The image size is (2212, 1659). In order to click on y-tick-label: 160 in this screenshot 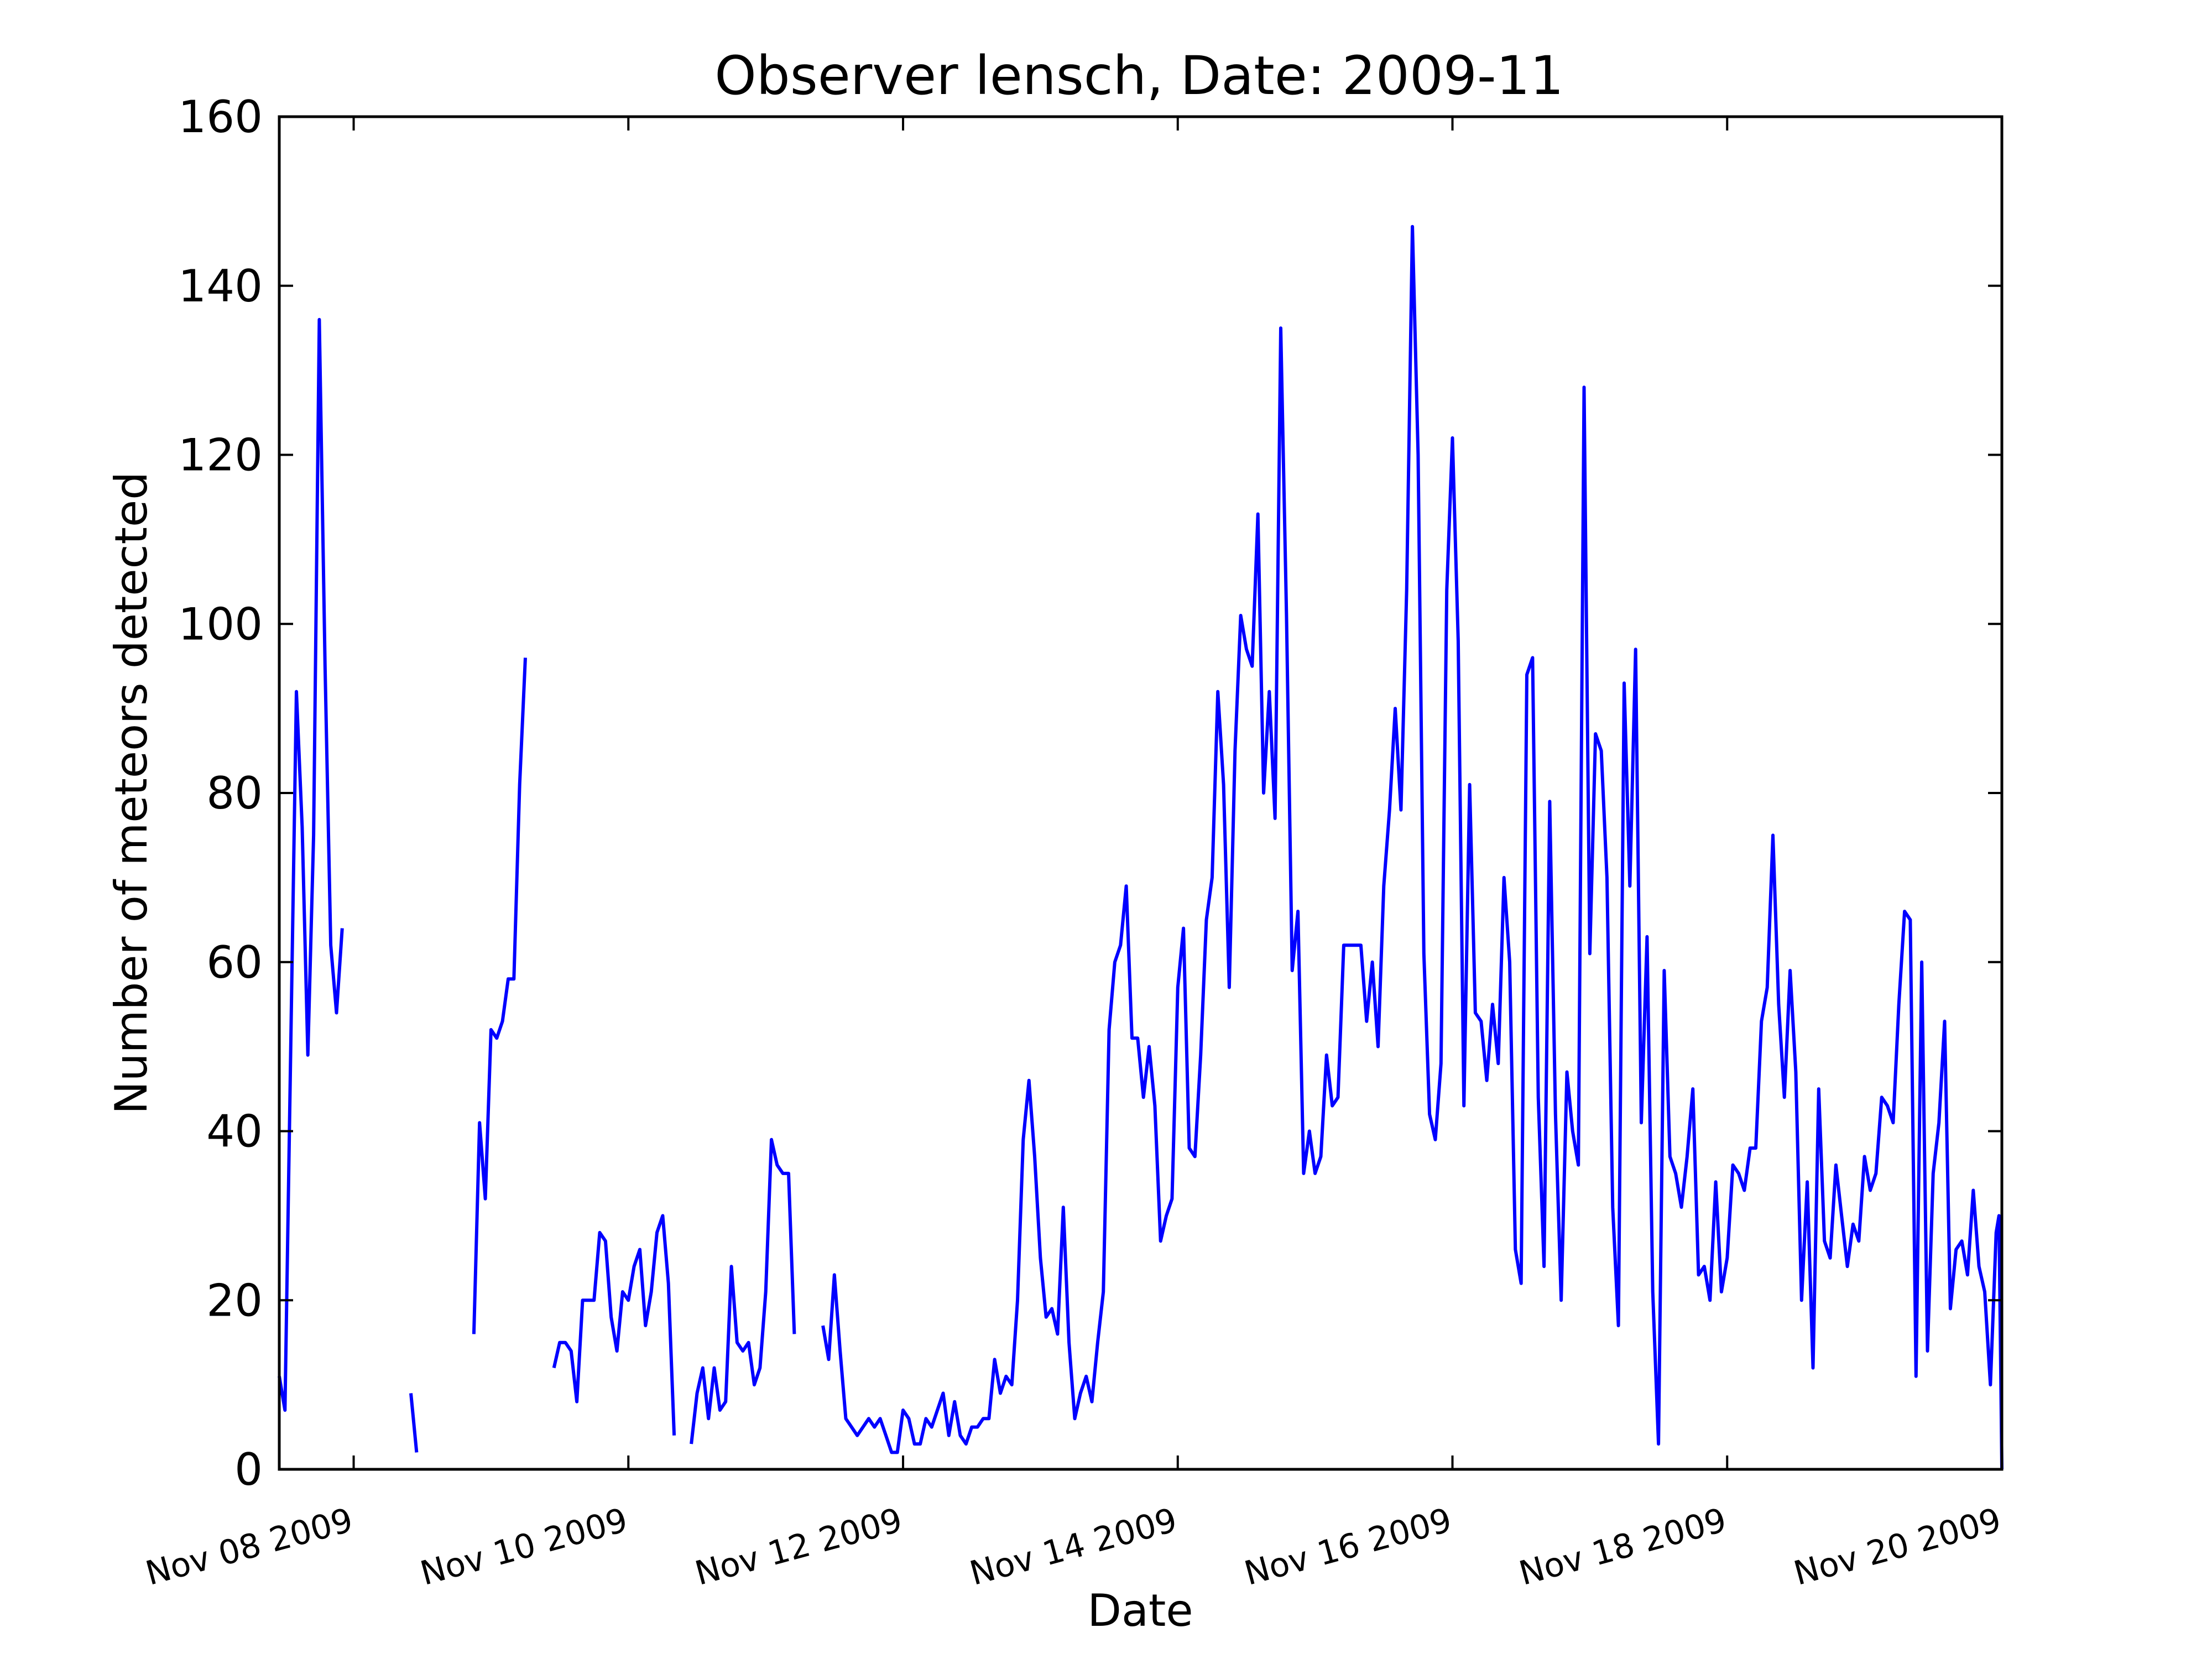, I will do `click(221, 117)`.